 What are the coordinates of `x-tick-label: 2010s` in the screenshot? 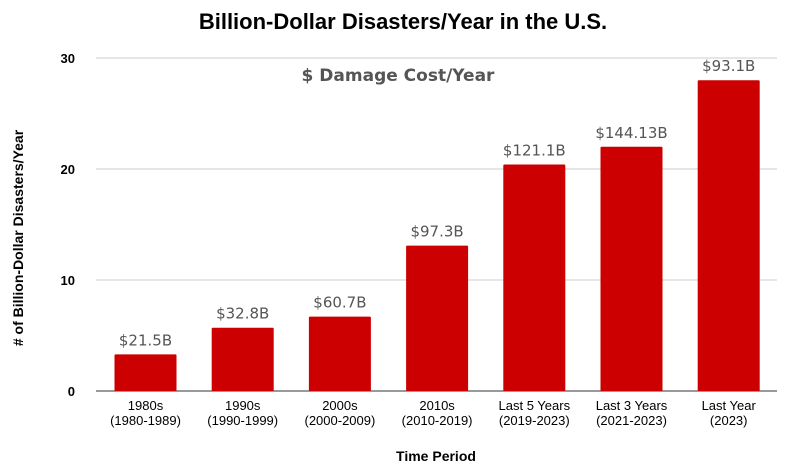 It's located at (437, 405).